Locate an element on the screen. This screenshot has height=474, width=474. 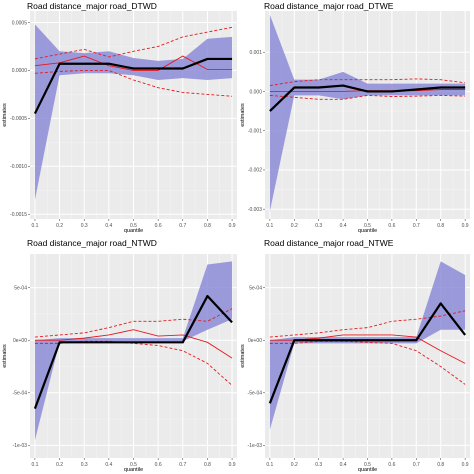
y-tick-label: 0.000 is located at coordinates (255, 92).